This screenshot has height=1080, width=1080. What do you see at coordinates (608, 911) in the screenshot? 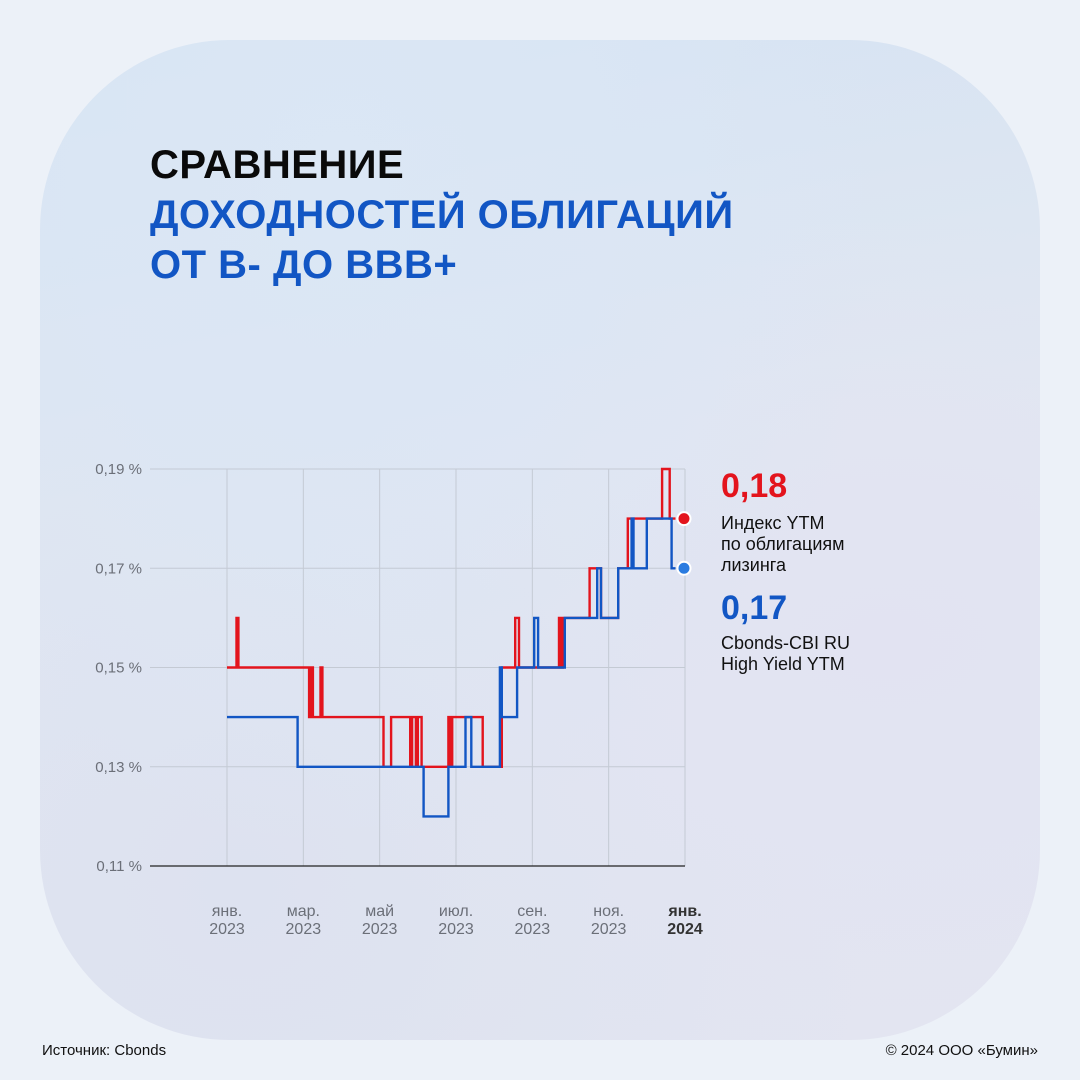
I see `x-tick-label-month: ноя.` at bounding box center [608, 911].